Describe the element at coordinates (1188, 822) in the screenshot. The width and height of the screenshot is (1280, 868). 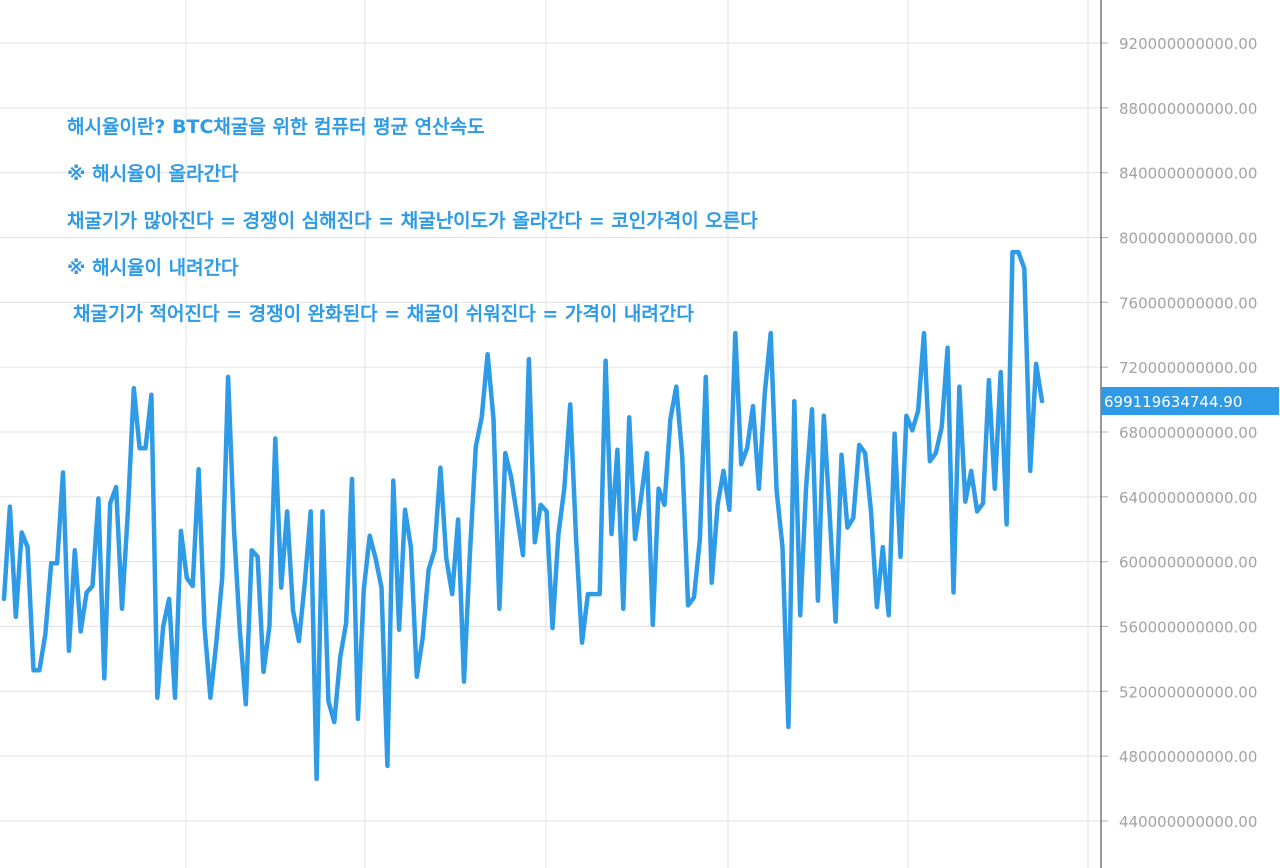
I see `y-tick-label: 440000000000.00` at that location.